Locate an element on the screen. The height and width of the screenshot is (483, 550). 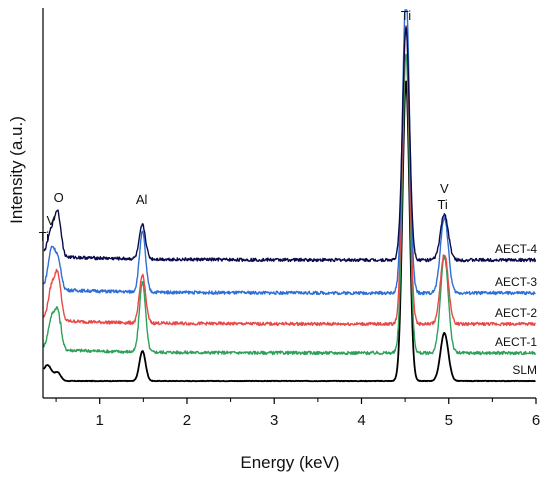
x-tick-label: 3 is located at coordinates (274, 420).